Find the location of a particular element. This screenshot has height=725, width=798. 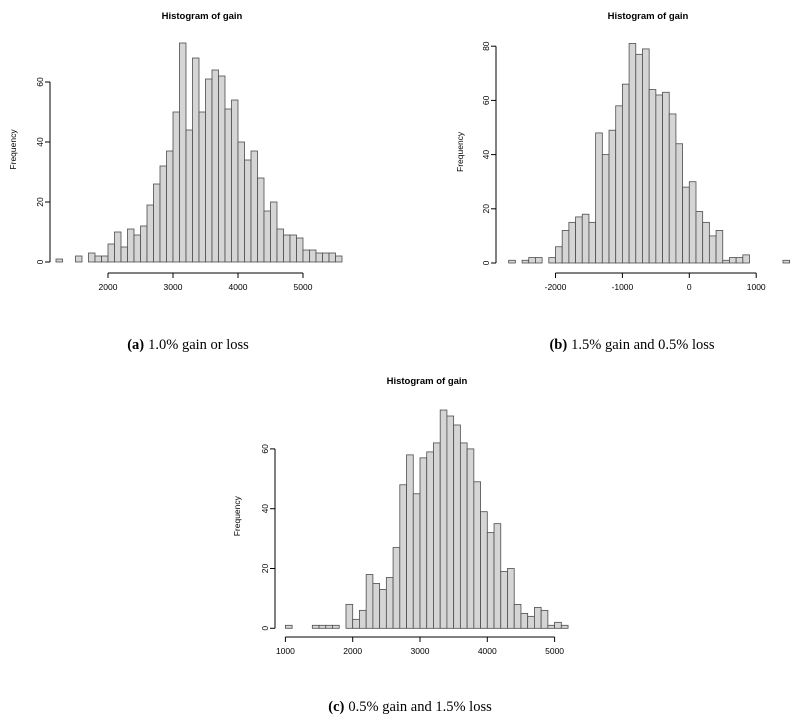

y-tick-label: 40 is located at coordinates (486, 155).